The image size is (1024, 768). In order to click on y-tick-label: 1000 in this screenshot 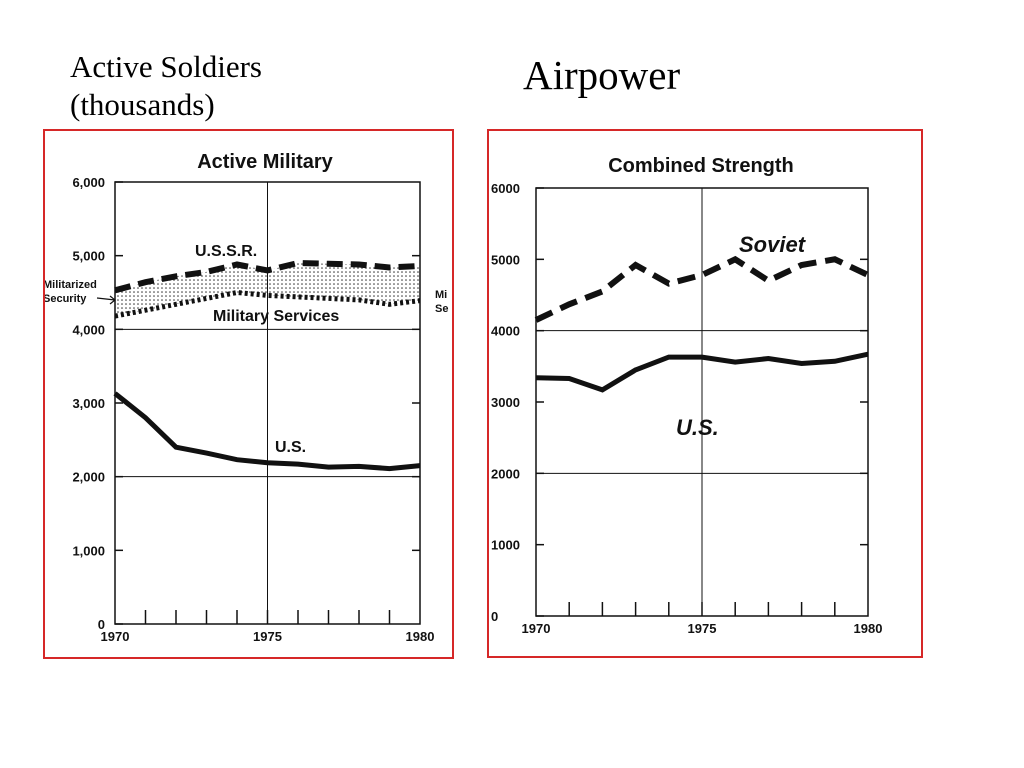, I will do `click(505, 545)`.